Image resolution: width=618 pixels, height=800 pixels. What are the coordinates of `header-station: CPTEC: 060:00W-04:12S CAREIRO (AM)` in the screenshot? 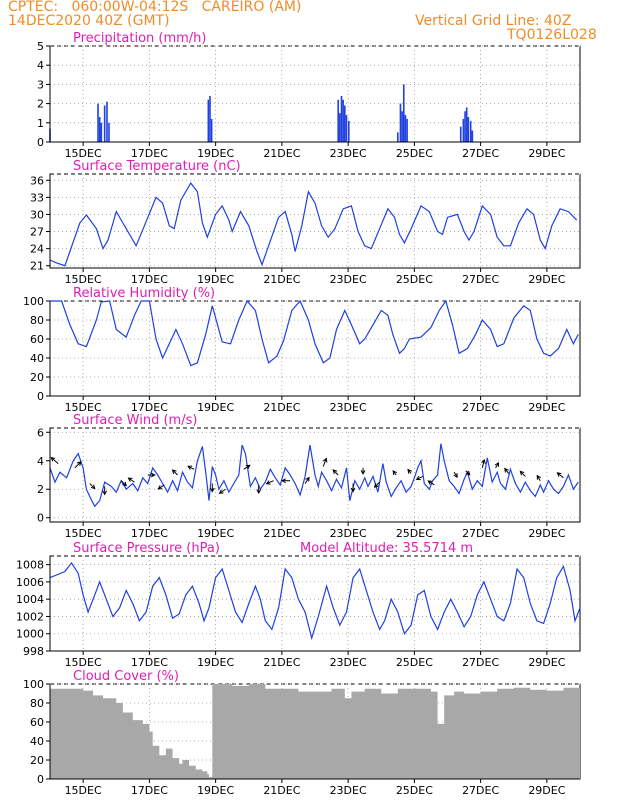 It's located at (155, 7).